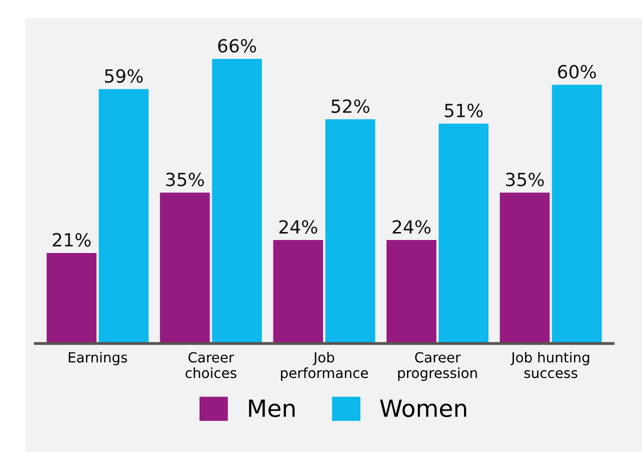 The width and height of the screenshot is (642, 452). What do you see at coordinates (71, 240) in the screenshot?
I see `data-label: 21%` at bounding box center [71, 240].